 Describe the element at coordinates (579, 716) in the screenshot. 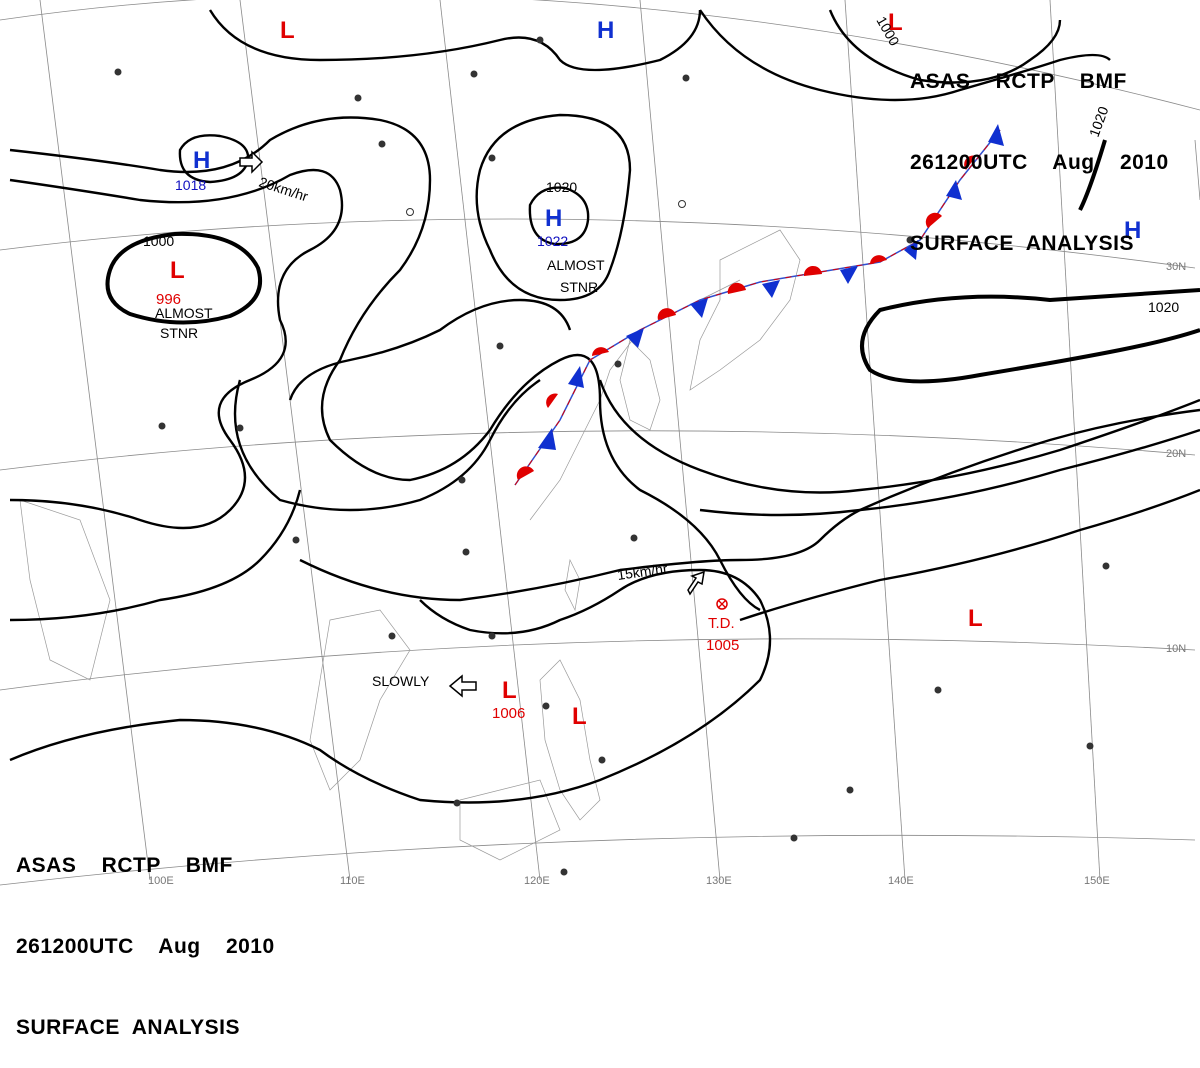

I see `low-luzon-symbol: L` at that location.